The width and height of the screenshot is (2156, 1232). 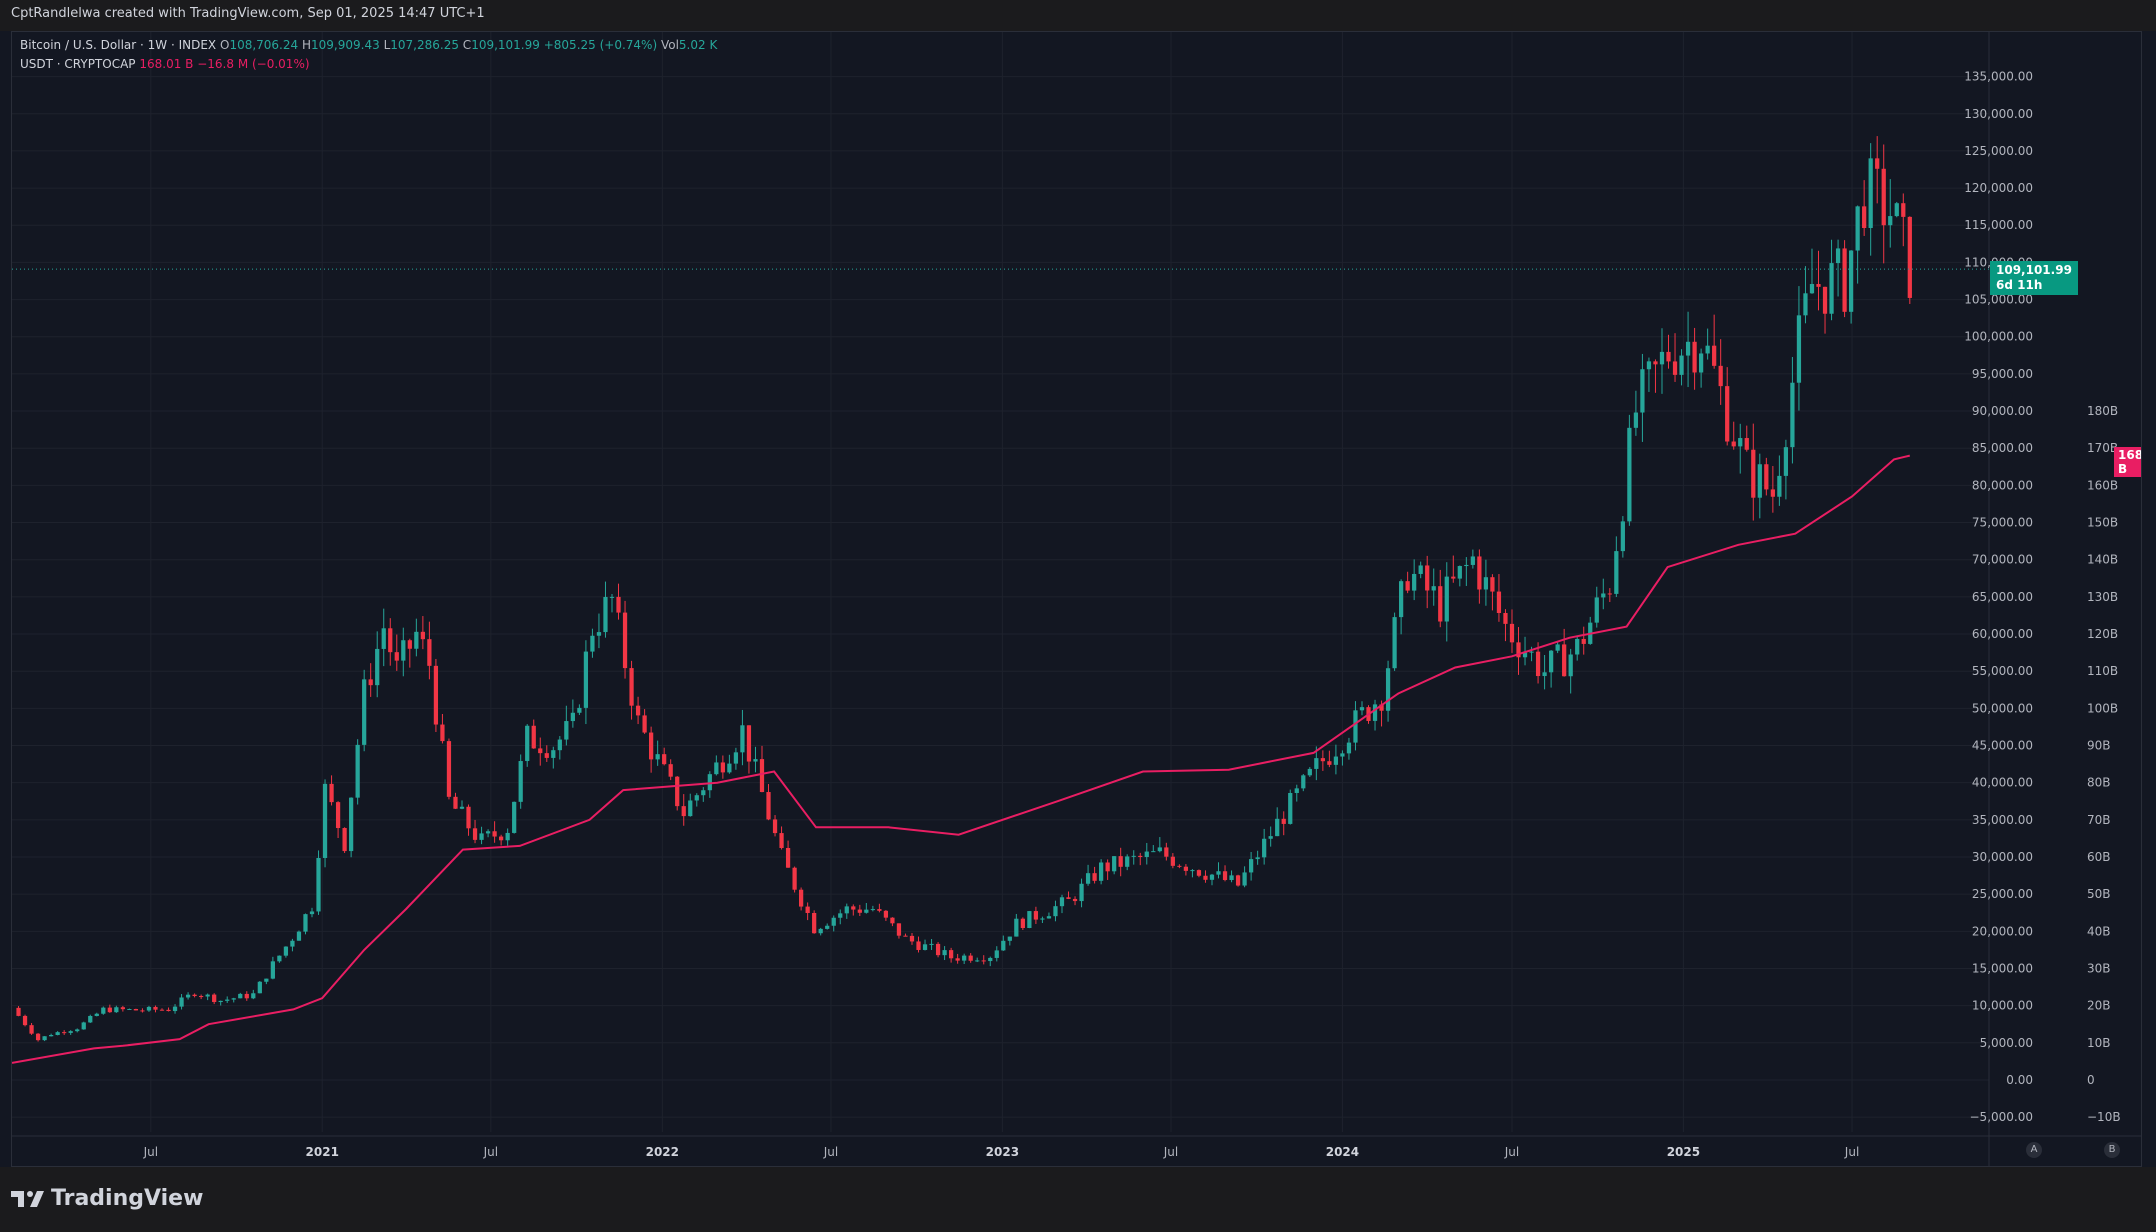 I want to click on y2-tick-label: 140B, so click(x=2102, y=560).